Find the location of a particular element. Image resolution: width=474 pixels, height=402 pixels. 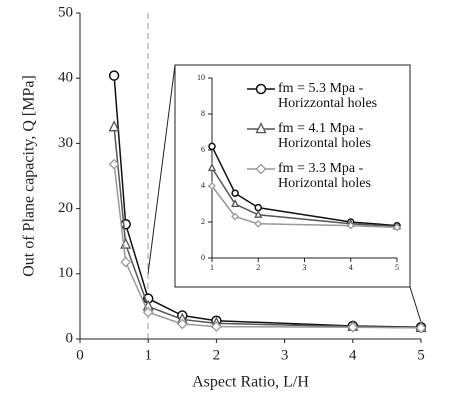

legend-label: fm = 3.3 Mpa - Horizontal holes is located at coordinates (324, 176).